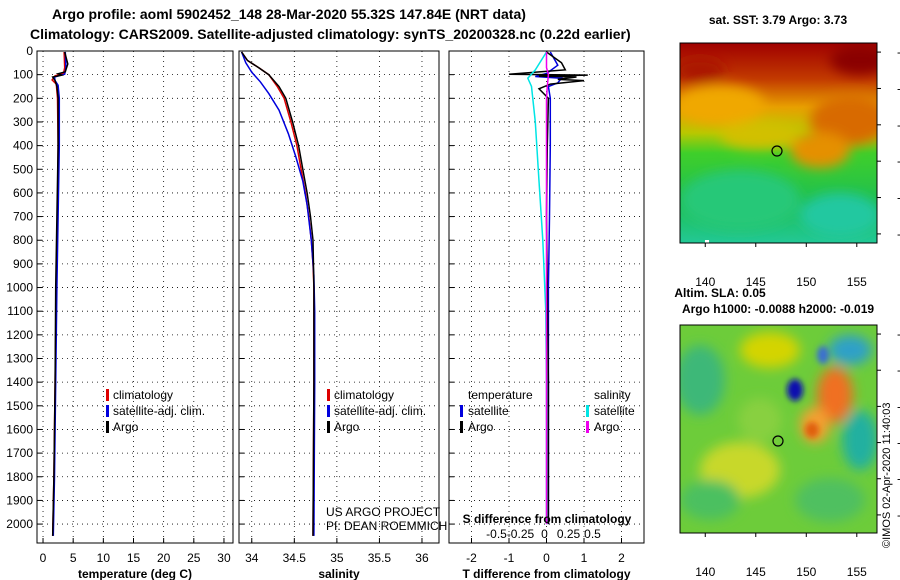 This screenshot has height=580, width=900. I want to click on imos-stamp: ©IMOS 02-Apr-2020 11:40:03, so click(887, 475).